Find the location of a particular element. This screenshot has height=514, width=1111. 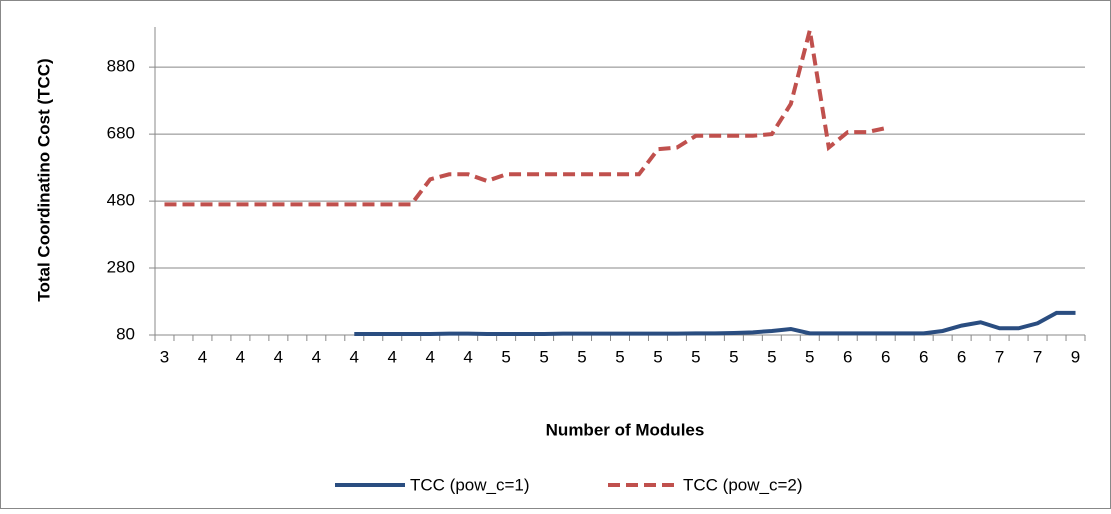

series-line is located at coordinates (715, 323).